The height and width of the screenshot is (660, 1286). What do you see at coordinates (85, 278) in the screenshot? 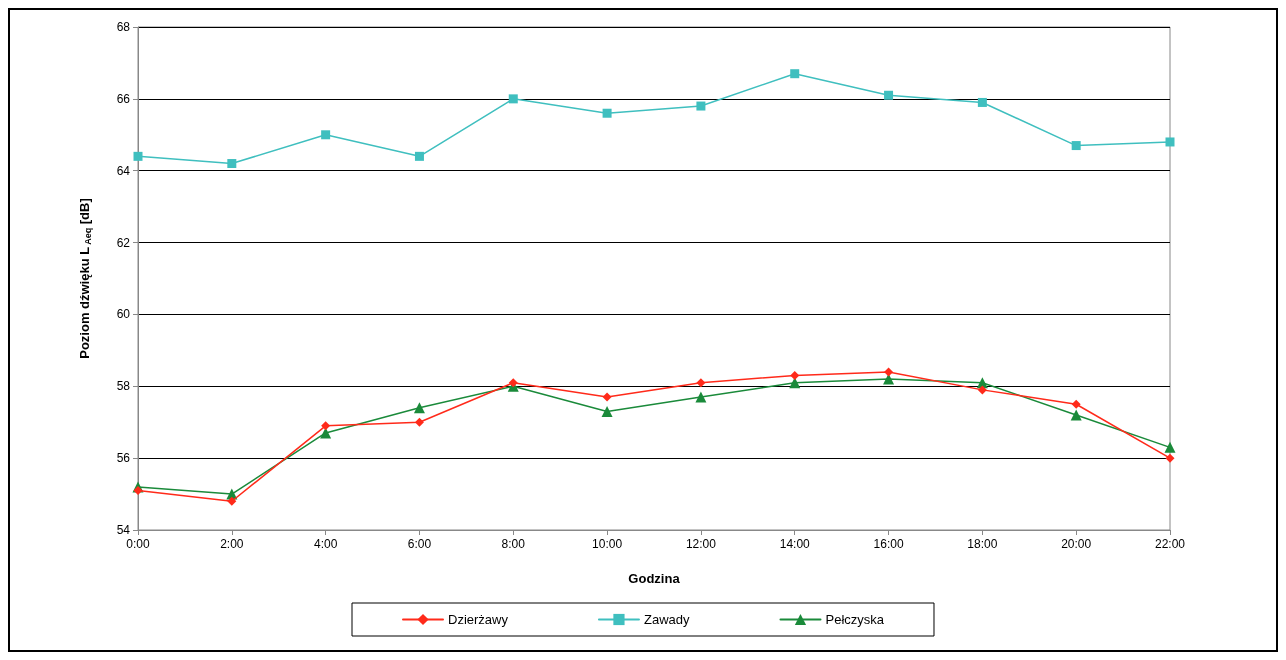
I see `y-axis-title: Poziom dźwięku LAeq [dB]` at bounding box center [85, 278].